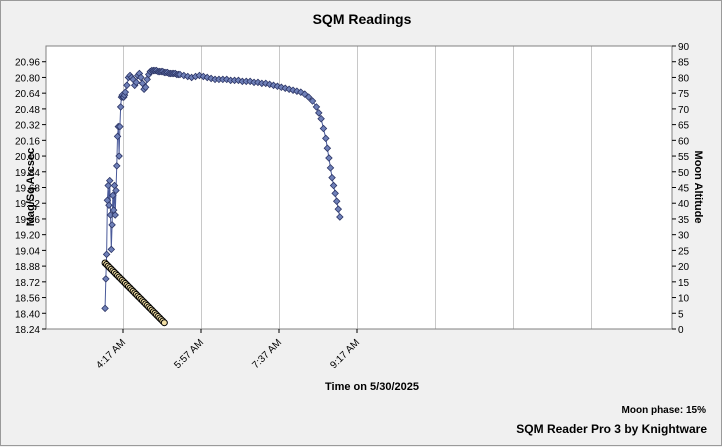 This screenshot has width=722, height=447. I want to click on y-tick-label: 18.88, so click(27, 267).